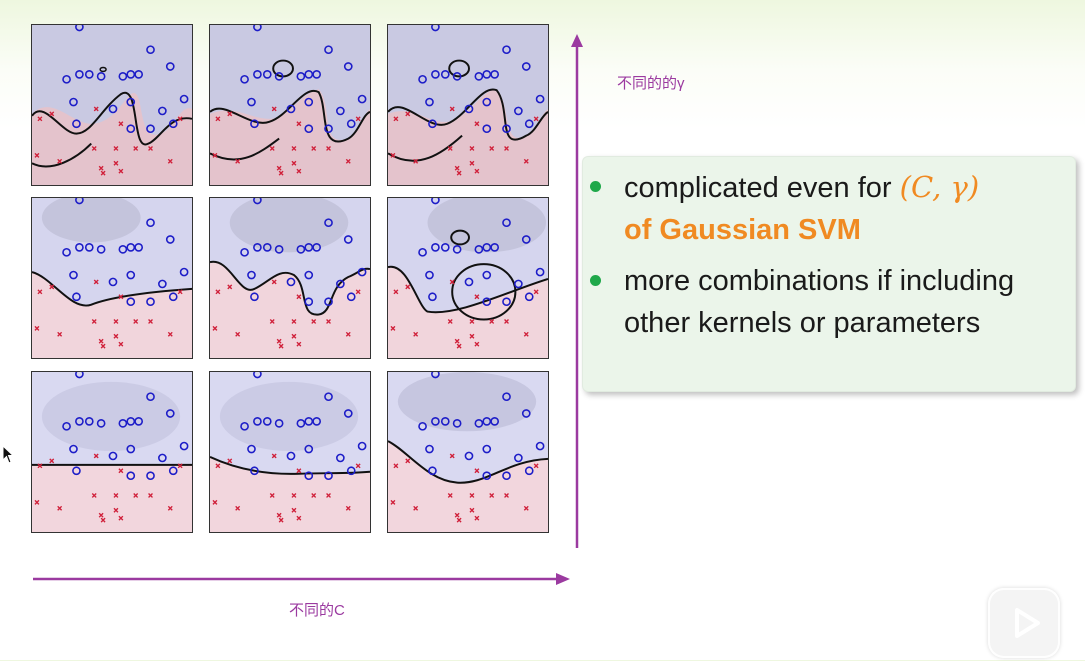  What do you see at coordinates (742, 230) in the screenshot?
I see `bullet1-highlight: of Gaussian SVM` at bounding box center [742, 230].